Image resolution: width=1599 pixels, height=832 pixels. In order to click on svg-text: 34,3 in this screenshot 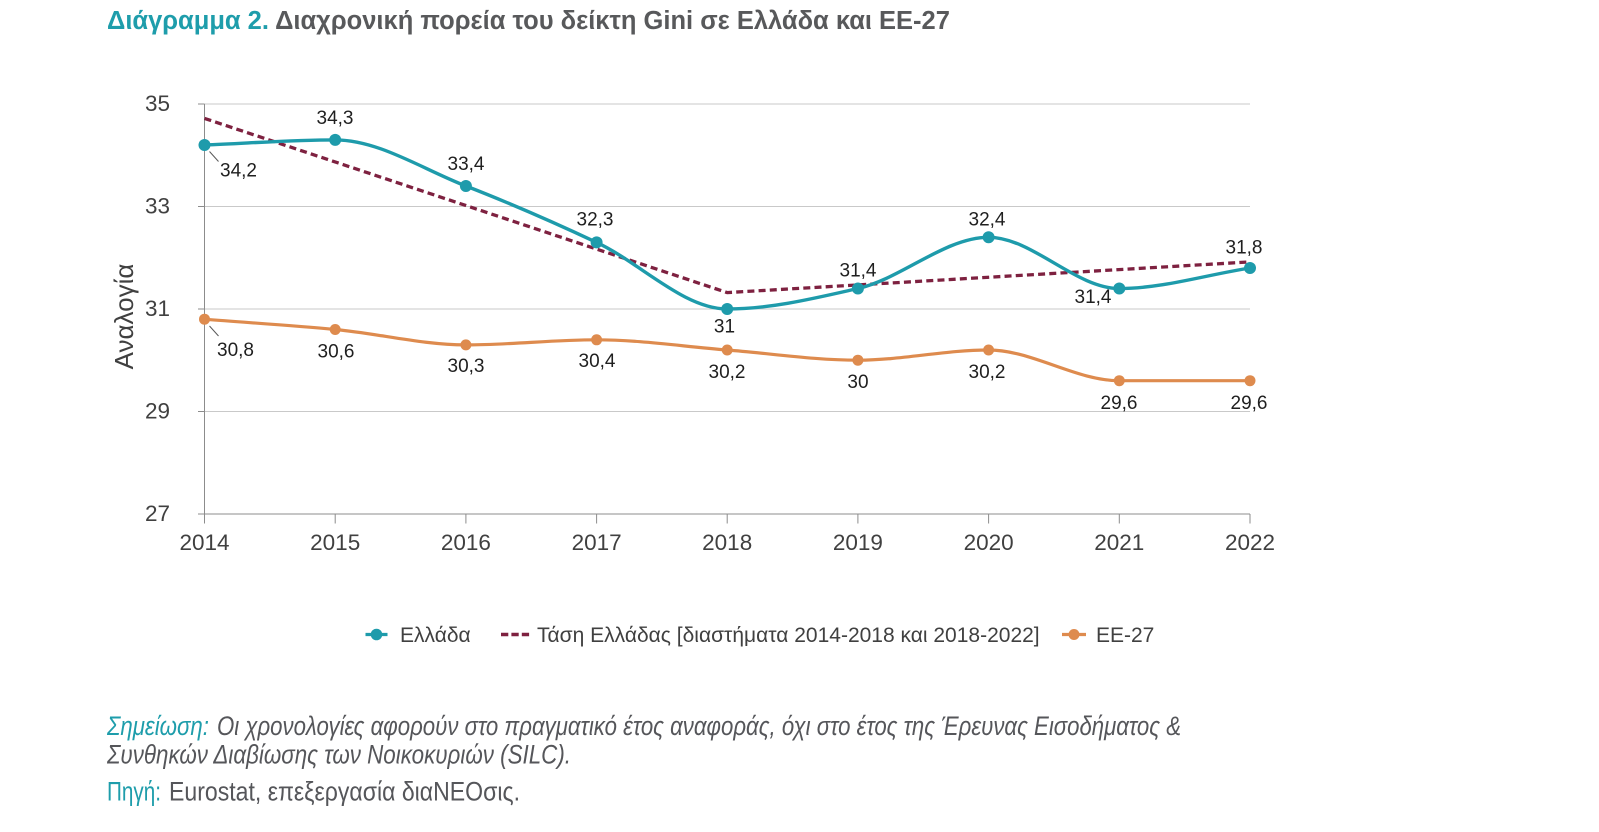, I will do `click(335, 118)`.